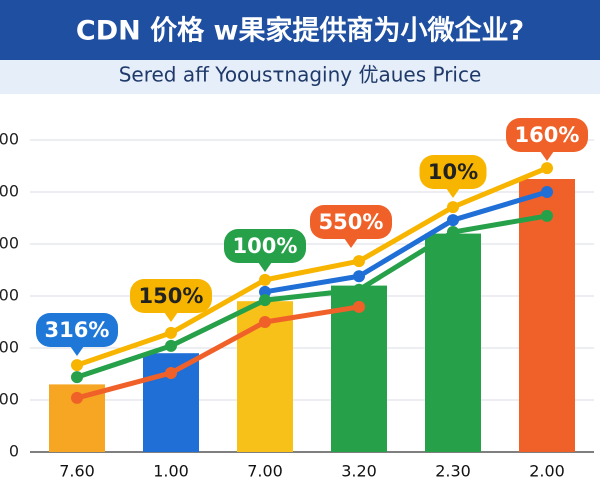 The width and height of the screenshot is (600, 500). I want to click on y-tick-label: 500, so click(9, 191).